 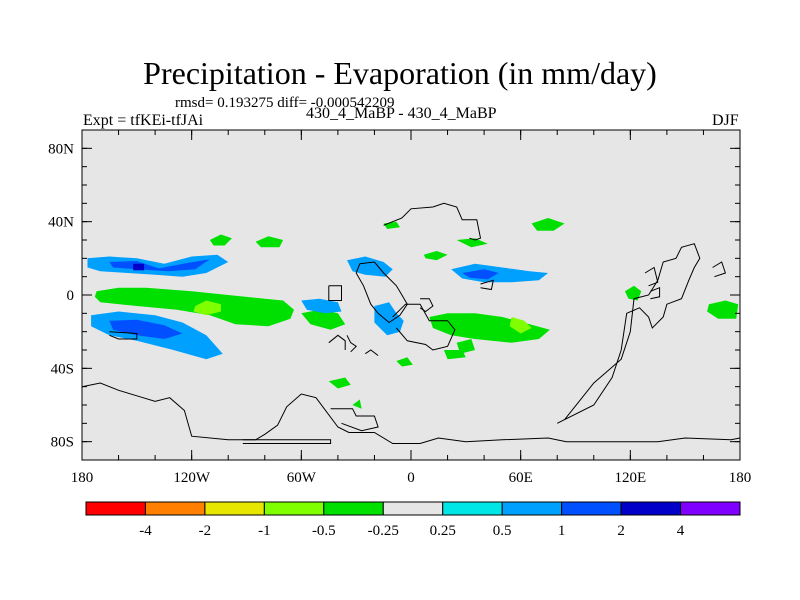 I want to click on chart-title: Precipitation - Evaporation (in mm/day), so click(x=400, y=73).